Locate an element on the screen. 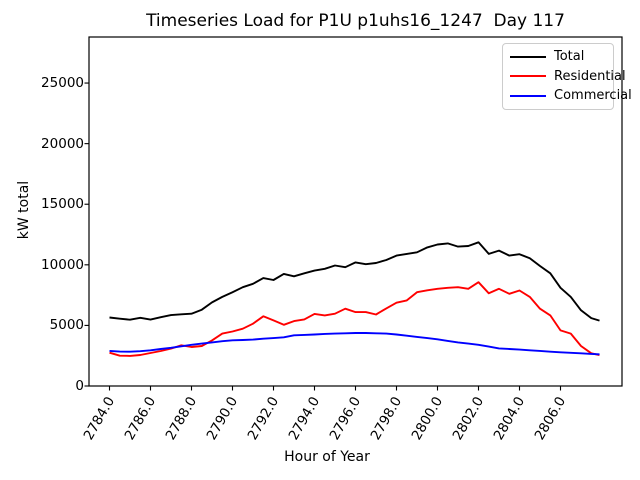 Image resolution: width=640 pixels, height=480 pixels. legend-label: Commercial is located at coordinates (593, 96).